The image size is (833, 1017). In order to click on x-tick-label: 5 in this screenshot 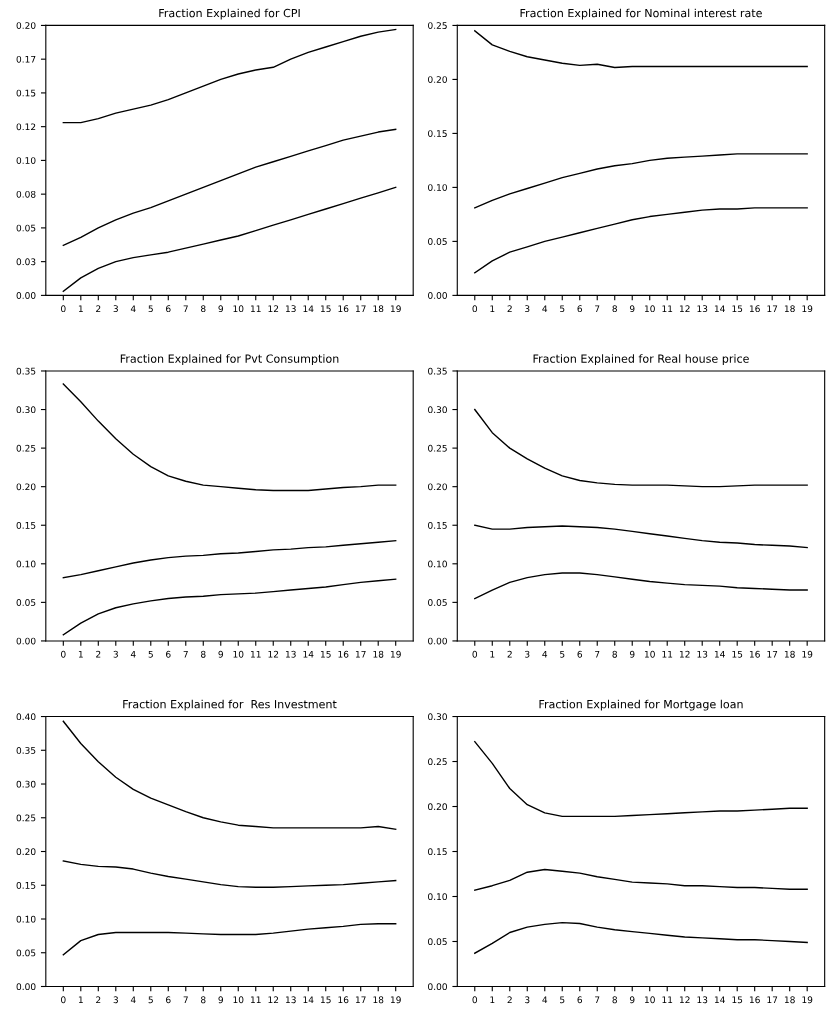, I will do `click(562, 654)`.